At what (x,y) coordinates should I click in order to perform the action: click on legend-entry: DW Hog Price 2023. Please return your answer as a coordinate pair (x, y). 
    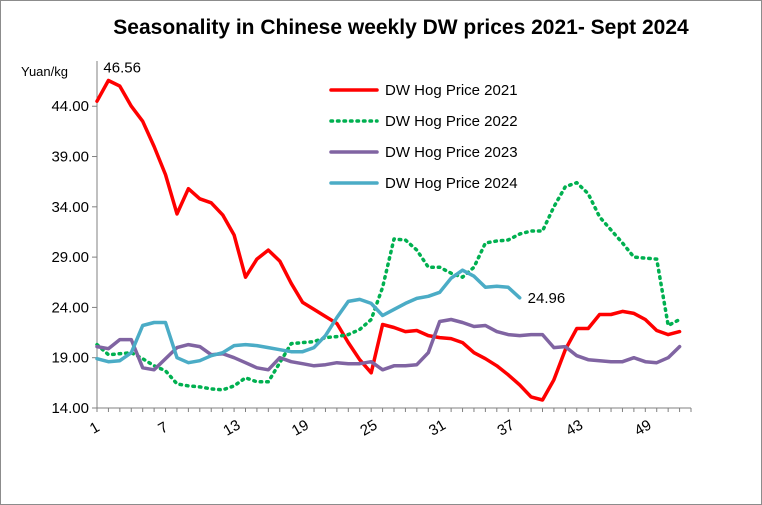
    Looking at the image, I should click on (451, 152).